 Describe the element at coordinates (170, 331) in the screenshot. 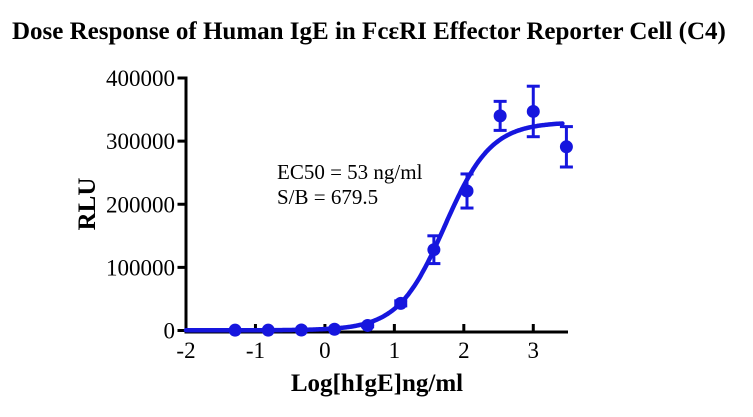

I see `y-tick-label: 0` at that location.